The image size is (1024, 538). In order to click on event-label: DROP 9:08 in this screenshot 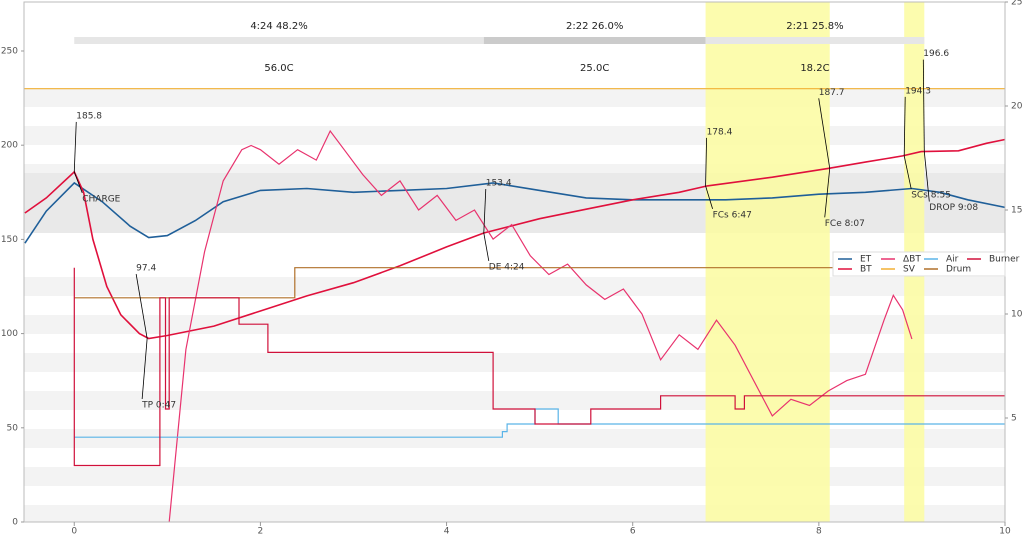, I will do `click(953, 208)`.